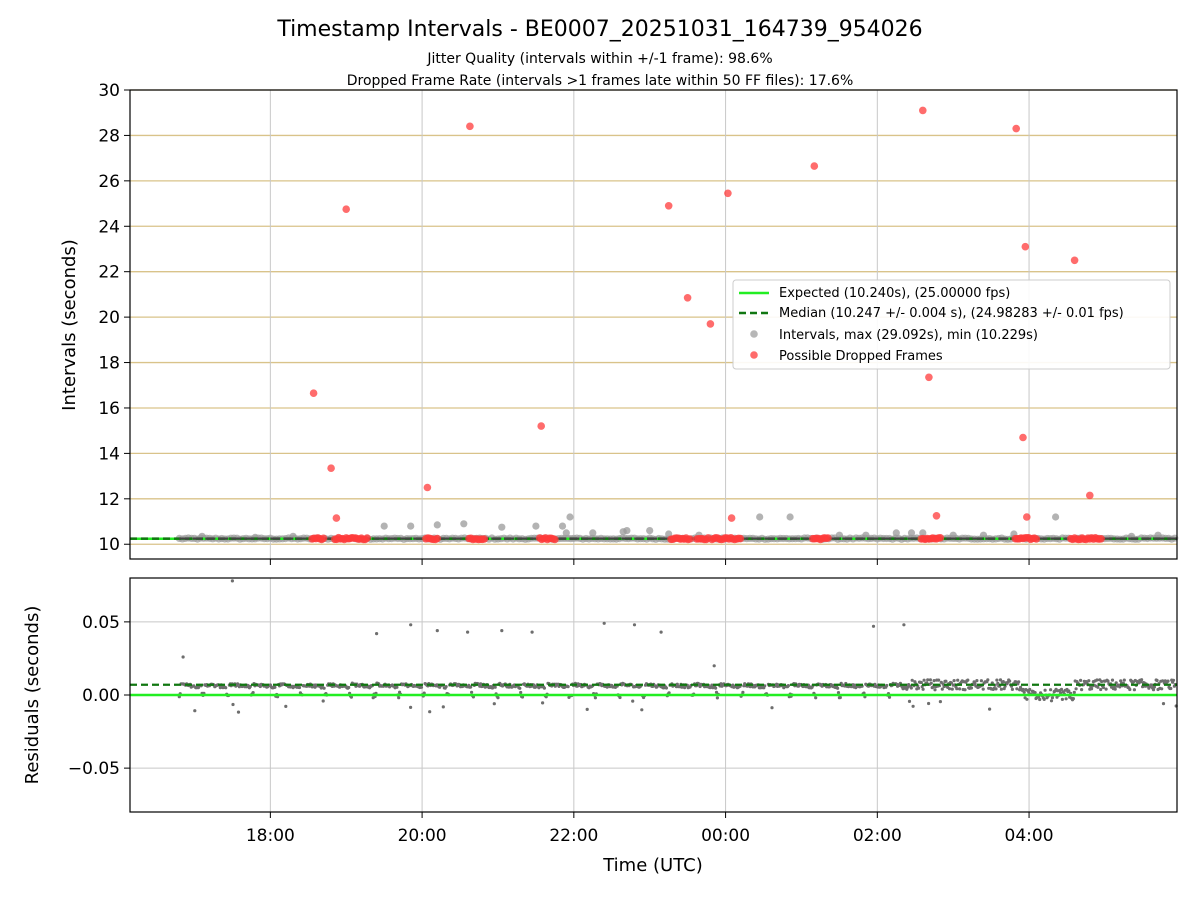 The image size is (1200, 900). I want to click on intervals-y-tick-label: 16, so click(109, 409).